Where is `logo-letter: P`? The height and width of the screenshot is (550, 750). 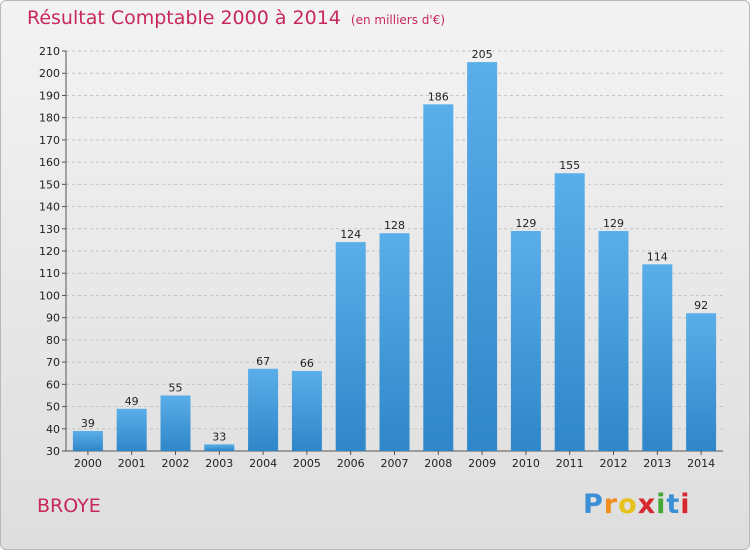 logo-letter: P is located at coordinates (593, 504).